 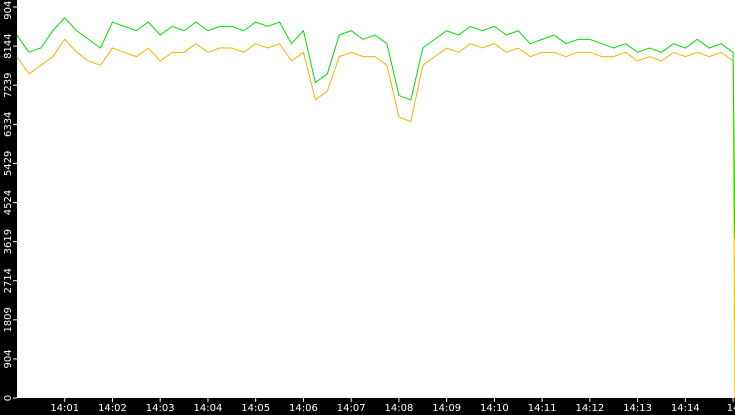 I want to click on x-tick-label: 14:06, so click(x=303, y=408).